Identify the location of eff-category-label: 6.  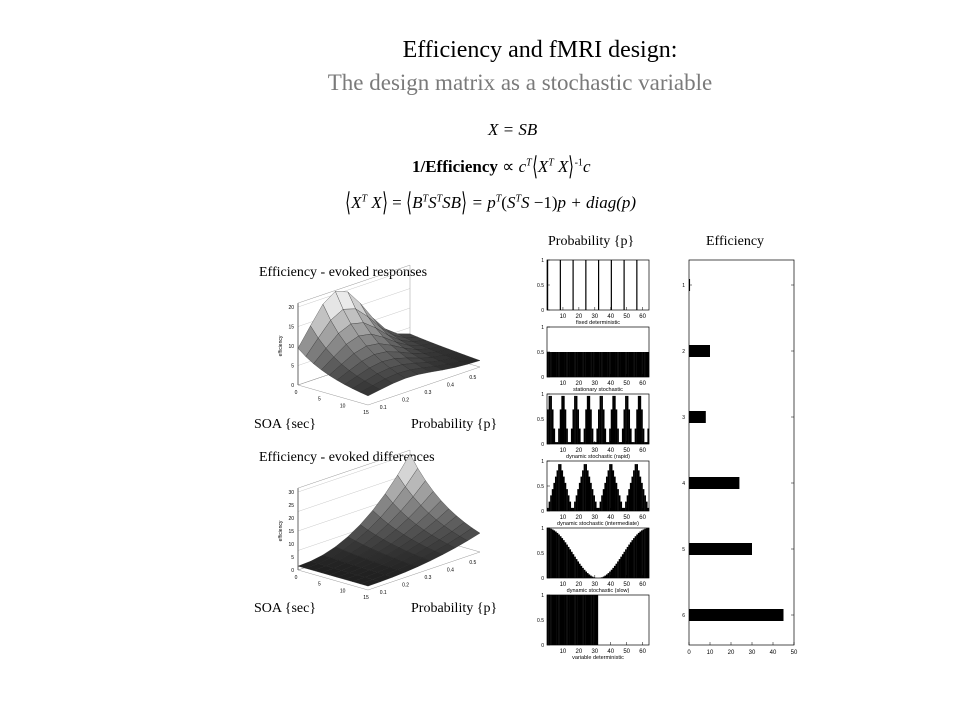
(683, 616).